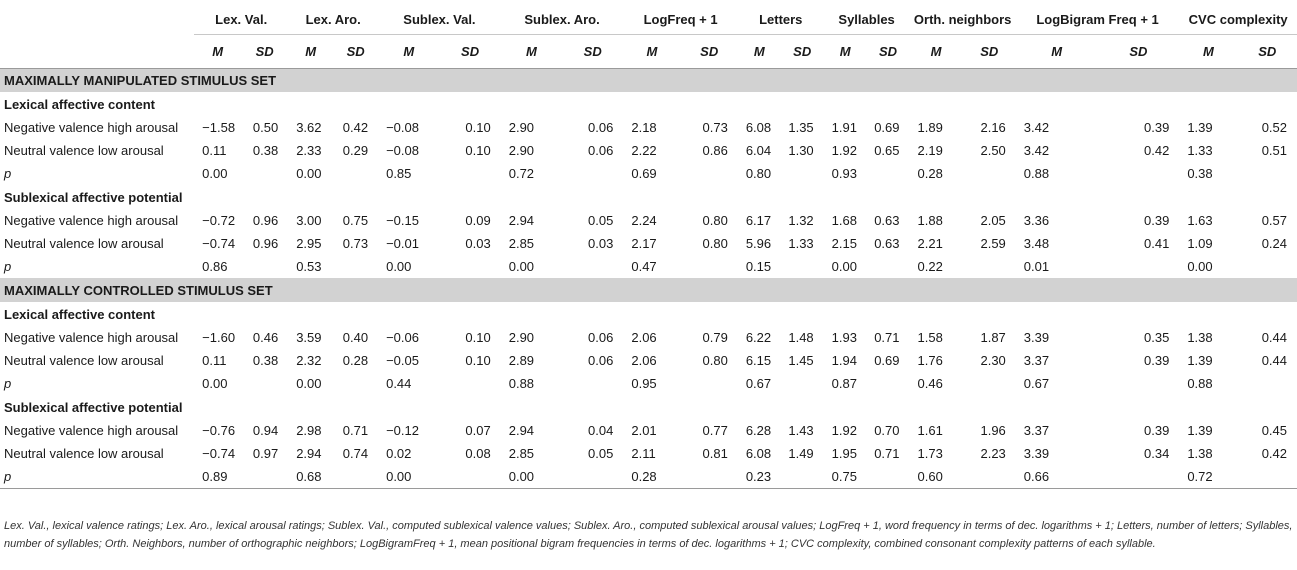  Describe the element at coordinates (993, 220) in the screenshot. I see `sd-cell: 2.05` at that location.